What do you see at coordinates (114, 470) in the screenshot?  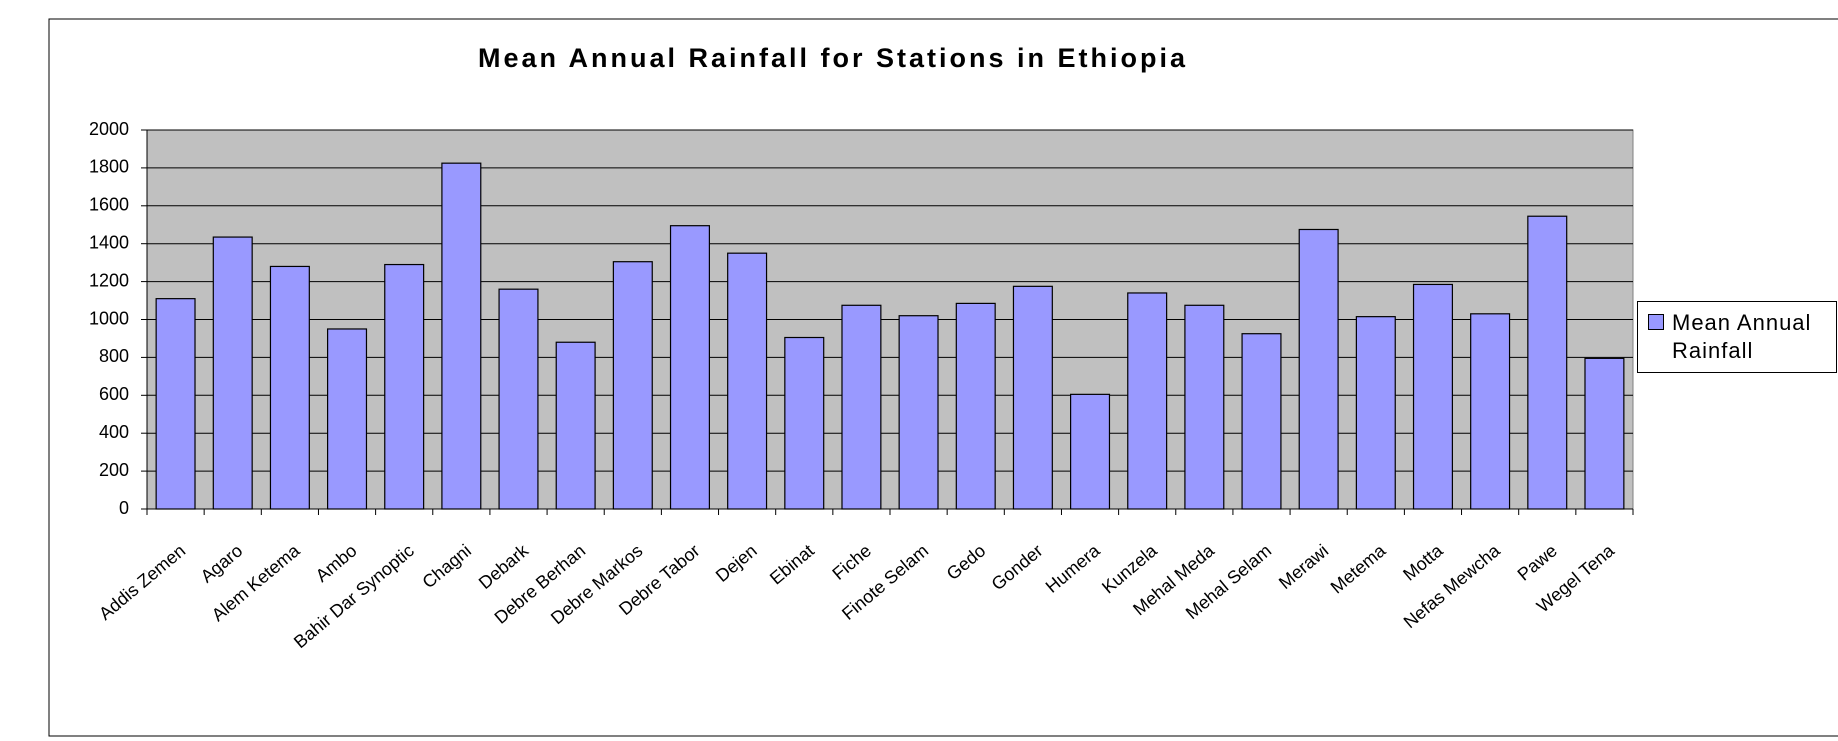 I see `y-tick-label: 200` at bounding box center [114, 470].